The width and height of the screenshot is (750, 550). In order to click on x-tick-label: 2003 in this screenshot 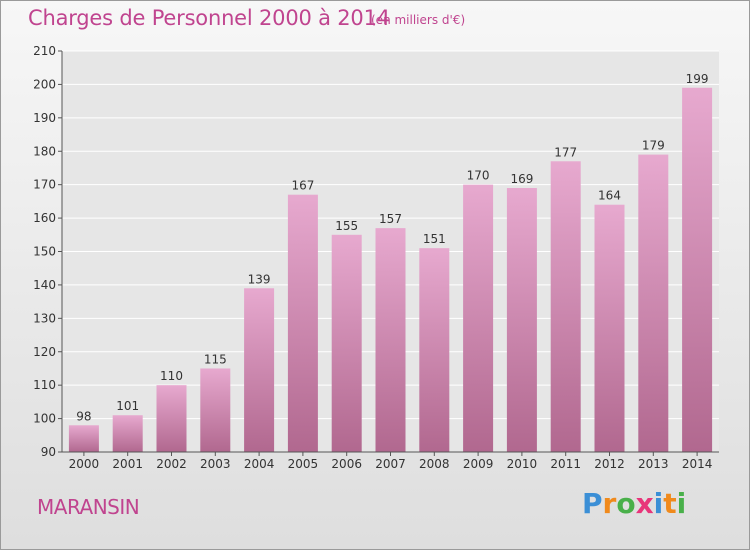, I will do `click(215, 464)`.